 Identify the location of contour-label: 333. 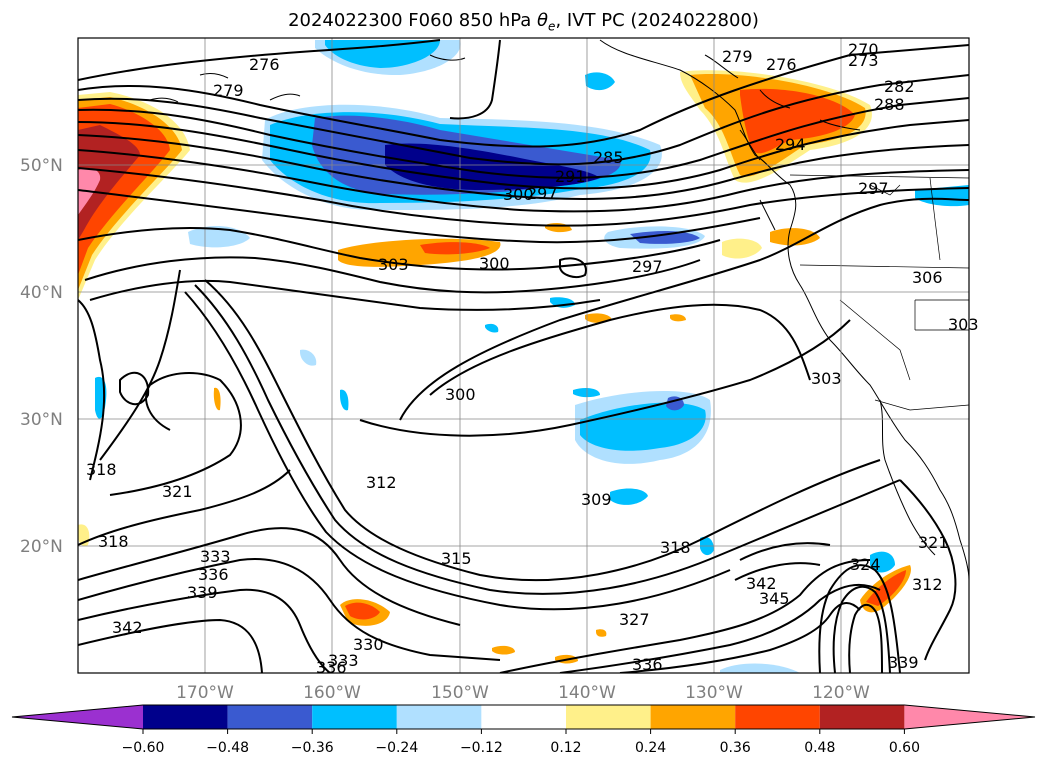
(343, 660).